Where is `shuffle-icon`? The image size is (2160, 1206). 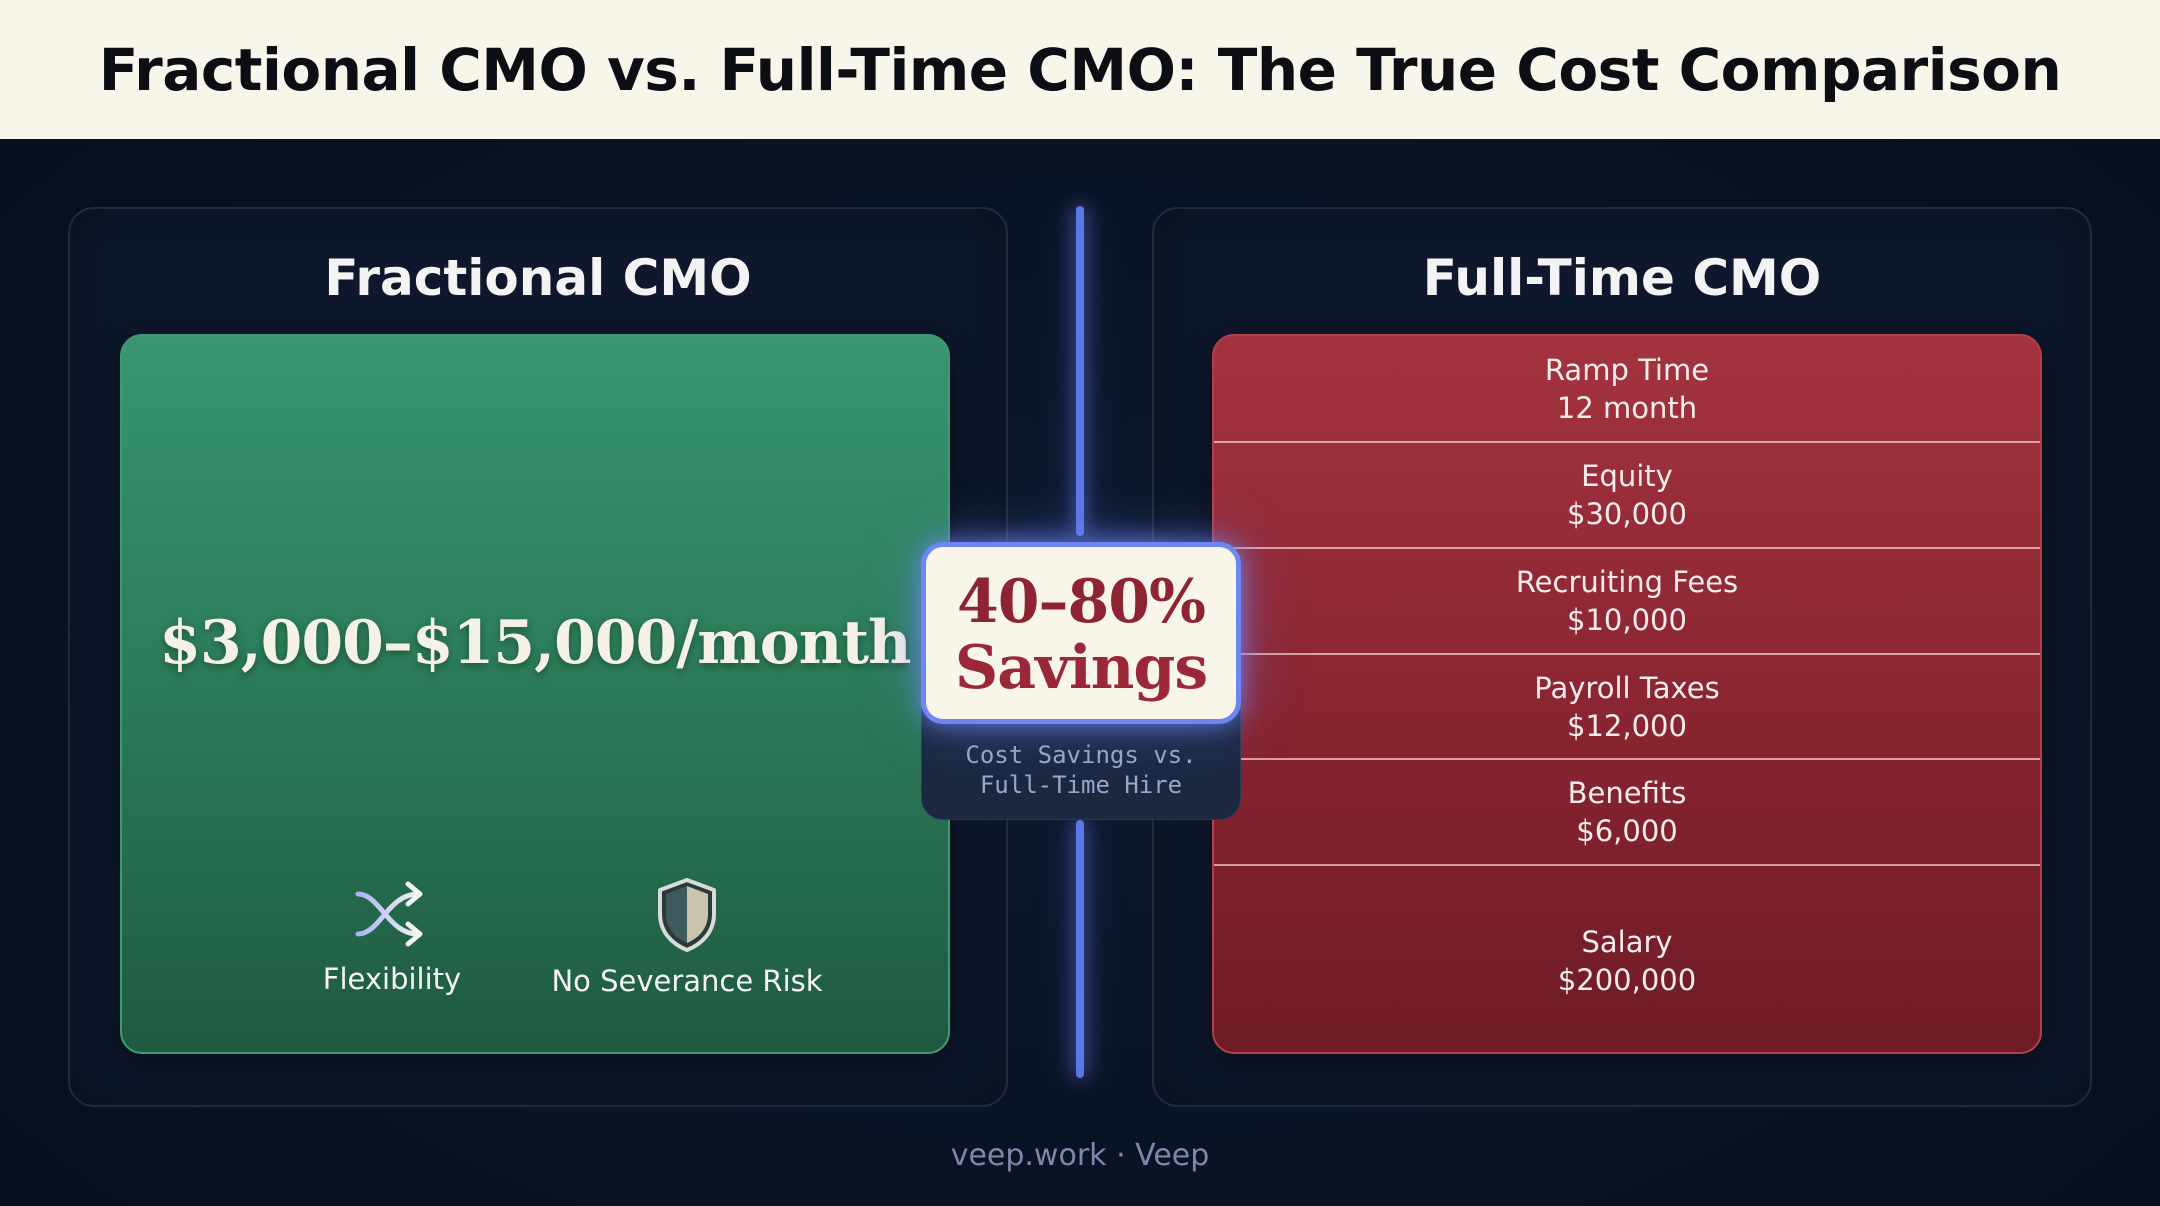
shuffle-icon is located at coordinates (392, 914).